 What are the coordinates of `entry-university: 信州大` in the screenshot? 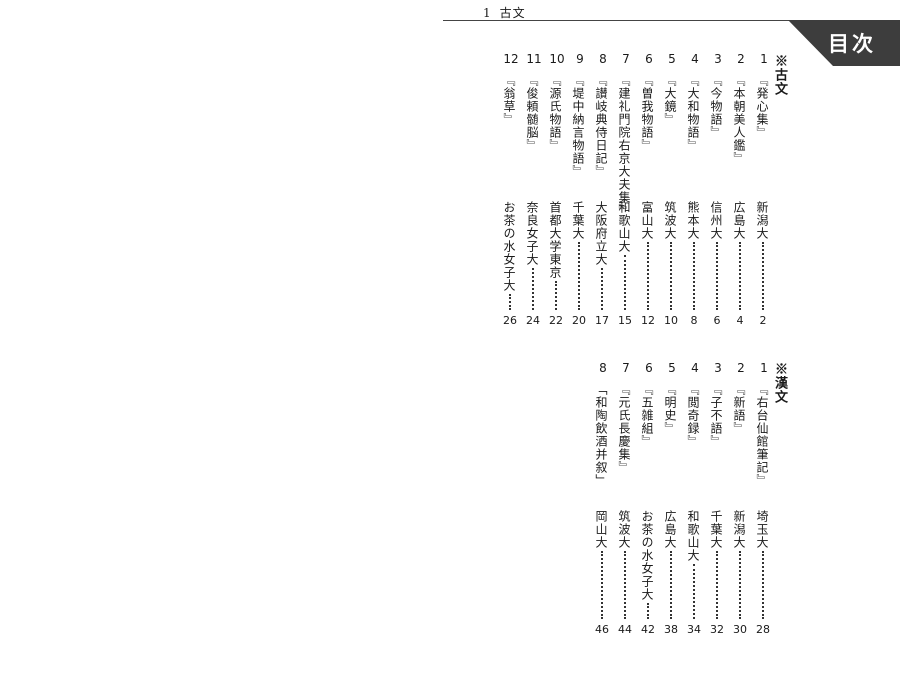 It's located at (716, 220).